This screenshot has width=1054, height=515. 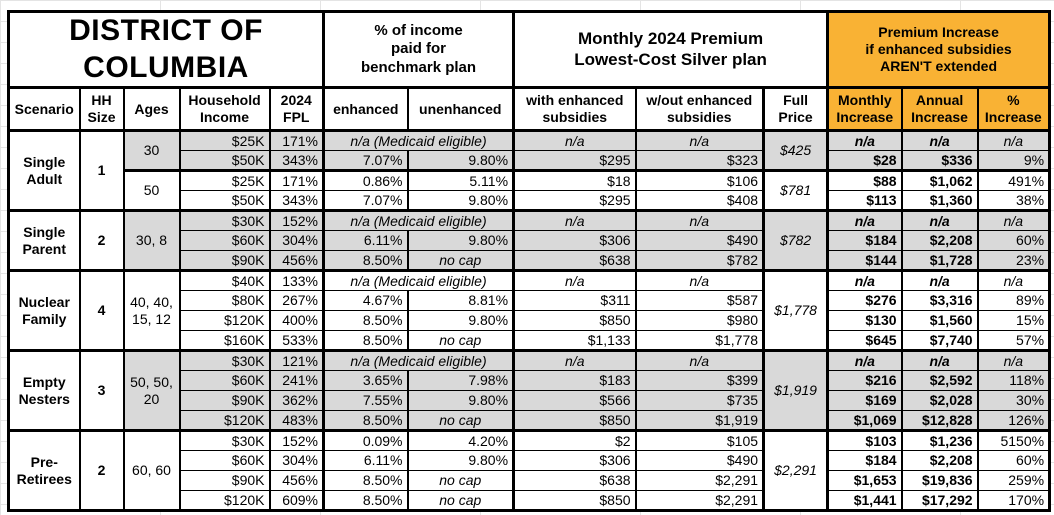 I want to click on monthly-increase-cell: $113, so click(x=864, y=201).